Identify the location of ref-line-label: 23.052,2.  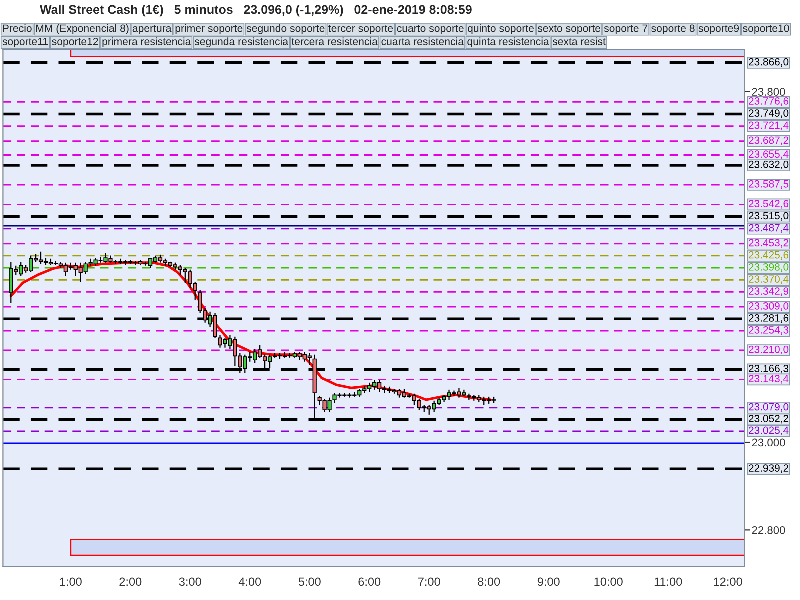
(769, 419).